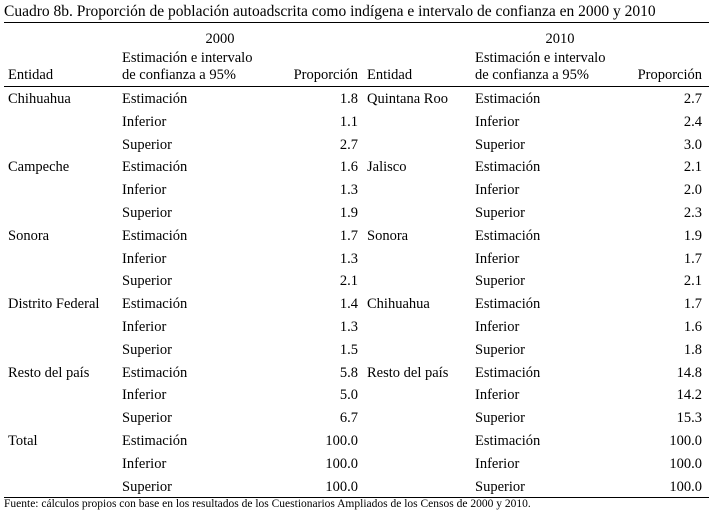 The width and height of the screenshot is (713, 516). What do you see at coordinates (23, 441) in the screenshot?
I see `entity-name: Total` at bounding box center [23, 441].